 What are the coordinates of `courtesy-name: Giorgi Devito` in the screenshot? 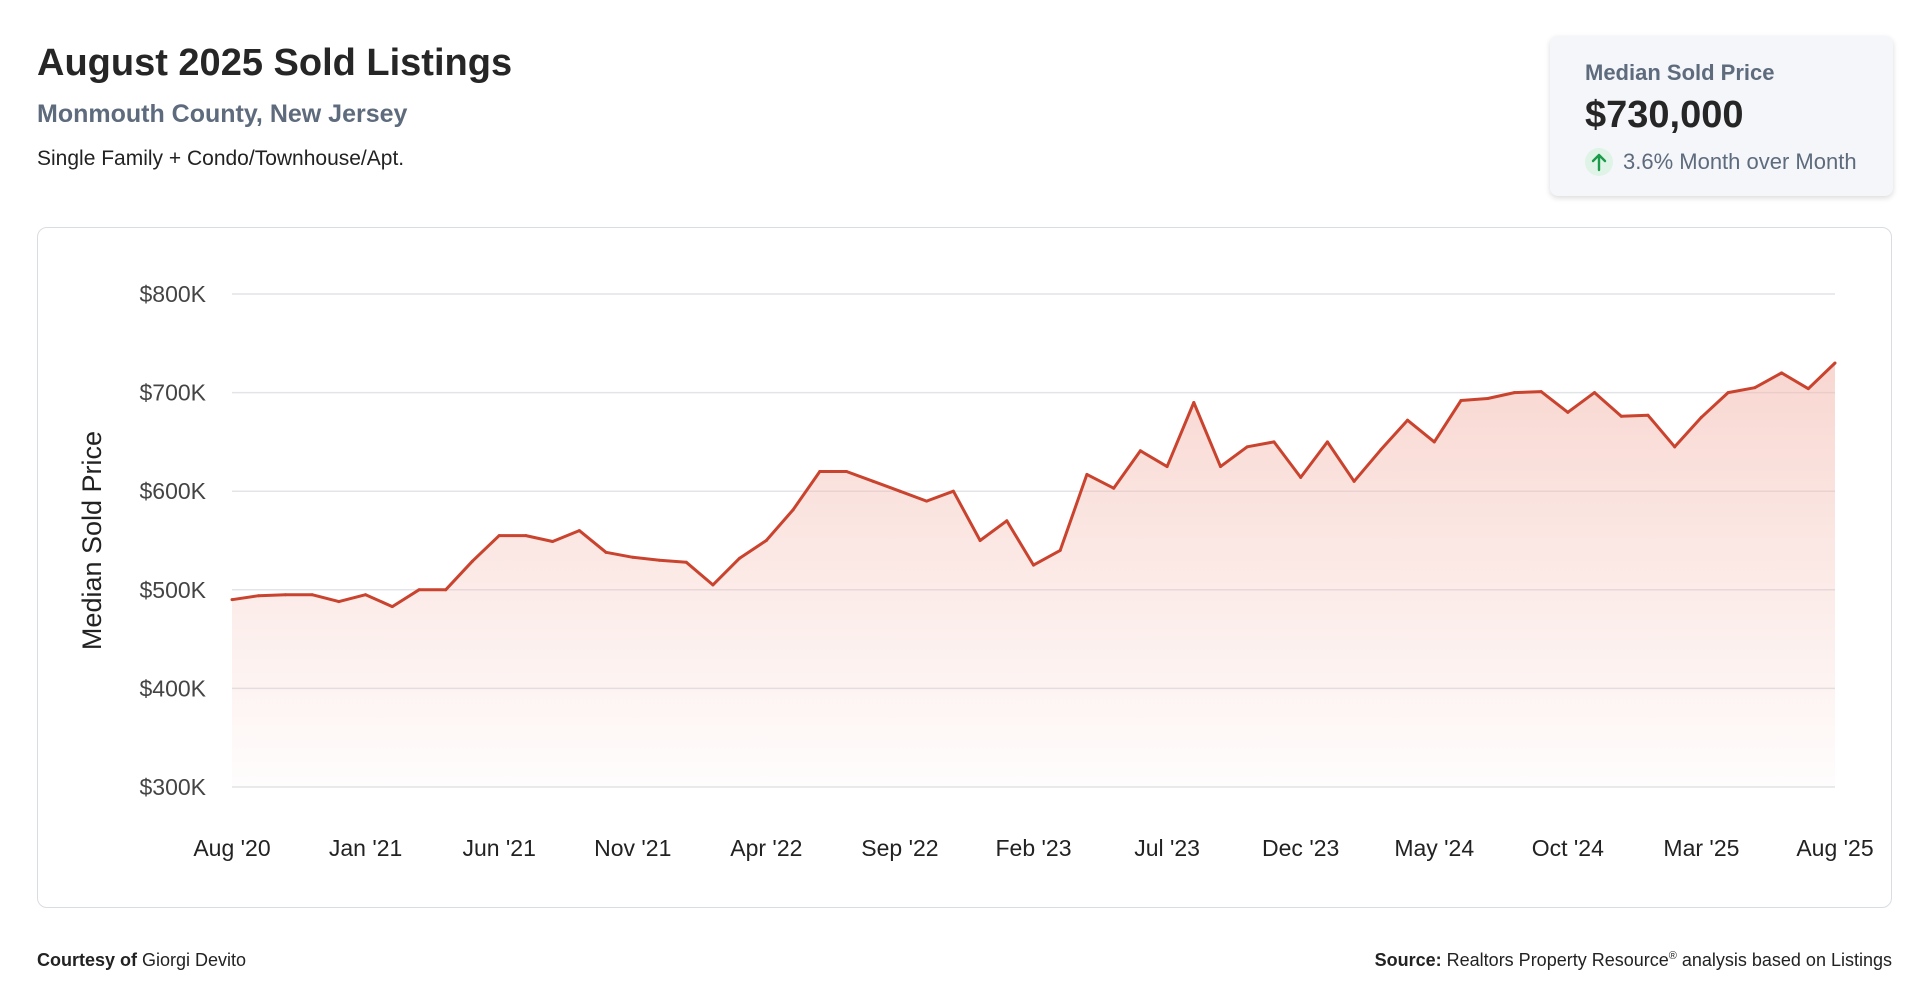 It's located at (194, 960).